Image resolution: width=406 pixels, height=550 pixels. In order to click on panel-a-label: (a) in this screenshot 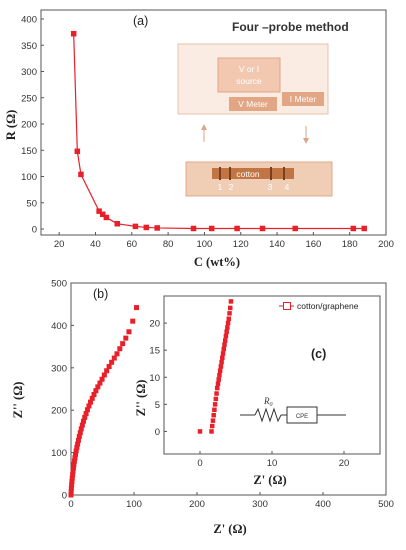, I will do `click(140, 21)`.